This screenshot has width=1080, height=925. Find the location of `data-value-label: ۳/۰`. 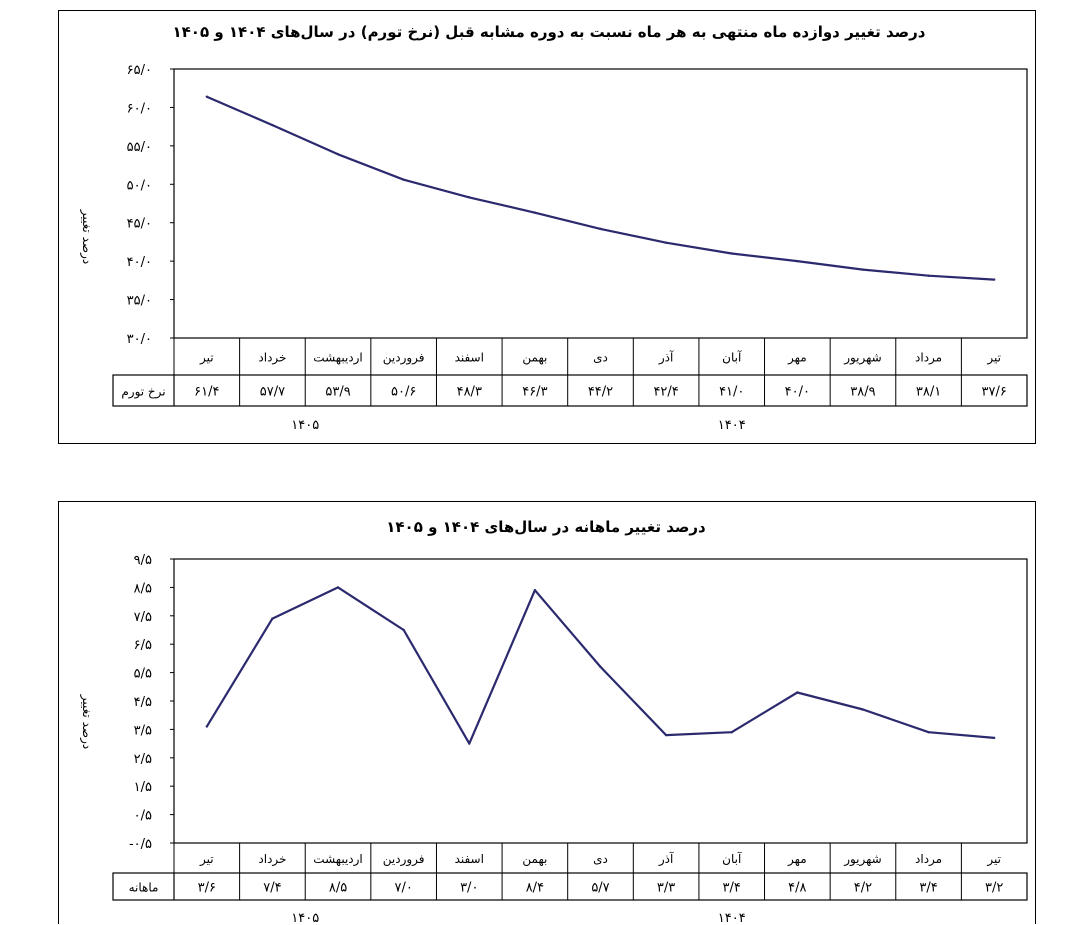

data-value-label: ۳/۰ is located at coordinates (469, 888).